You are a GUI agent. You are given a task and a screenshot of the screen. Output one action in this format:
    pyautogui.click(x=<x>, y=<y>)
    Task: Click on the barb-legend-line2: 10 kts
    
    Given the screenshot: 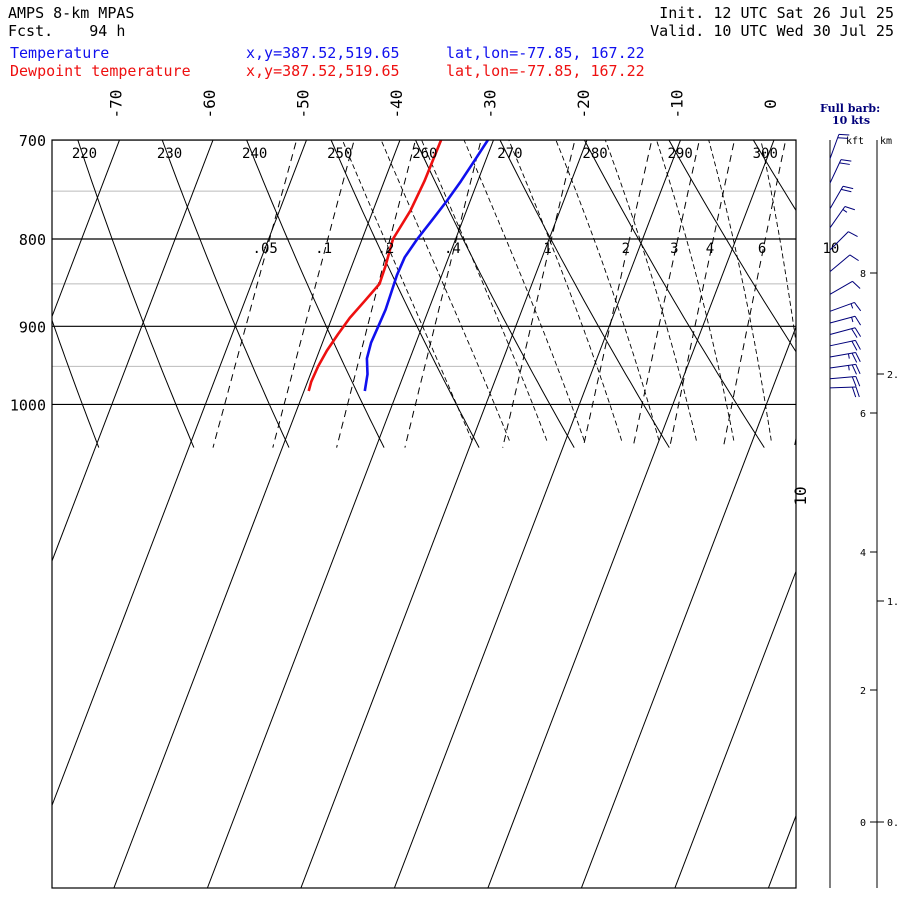 What is the action you would take?
    pyautogui.click(x=851, y=120)
    